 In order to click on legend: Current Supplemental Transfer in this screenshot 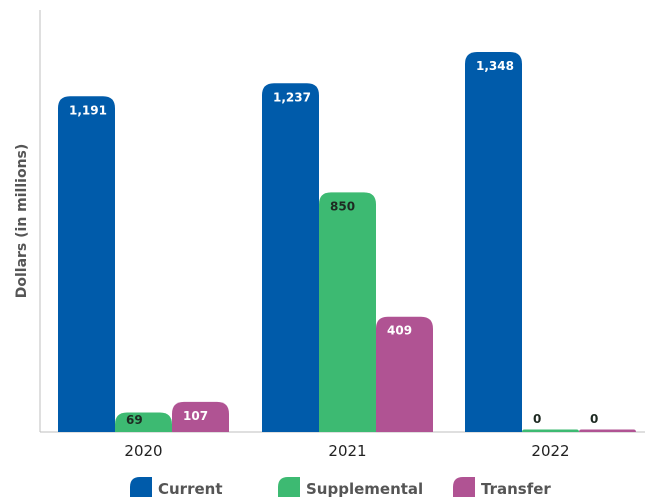, I will do `click(340, 487)`.